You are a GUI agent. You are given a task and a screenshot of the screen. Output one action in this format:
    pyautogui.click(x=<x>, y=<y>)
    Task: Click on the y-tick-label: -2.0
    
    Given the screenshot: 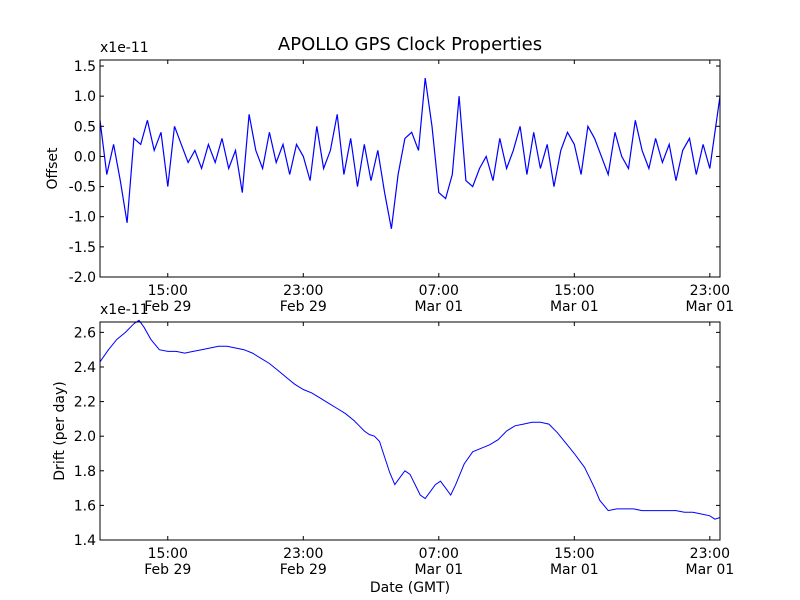 What is the action you would take?
    pyautogui.click(x=82, y=278)
    